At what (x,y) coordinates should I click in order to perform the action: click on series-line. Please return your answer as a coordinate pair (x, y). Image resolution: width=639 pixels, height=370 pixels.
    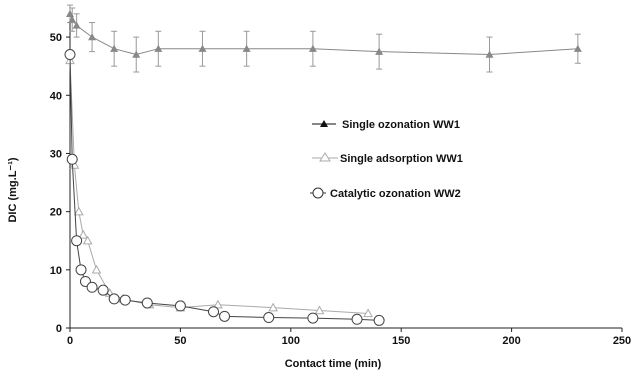
    Looking at the image, I should click on (323, 34).